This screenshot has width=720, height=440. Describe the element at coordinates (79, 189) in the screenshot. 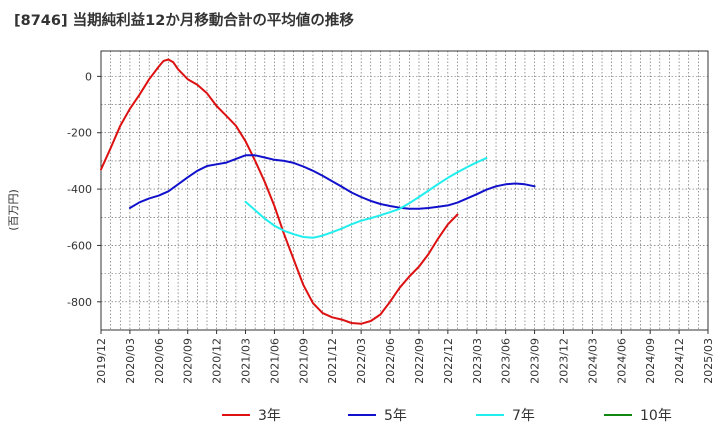

I see `y-tick-label: -400` at that location.